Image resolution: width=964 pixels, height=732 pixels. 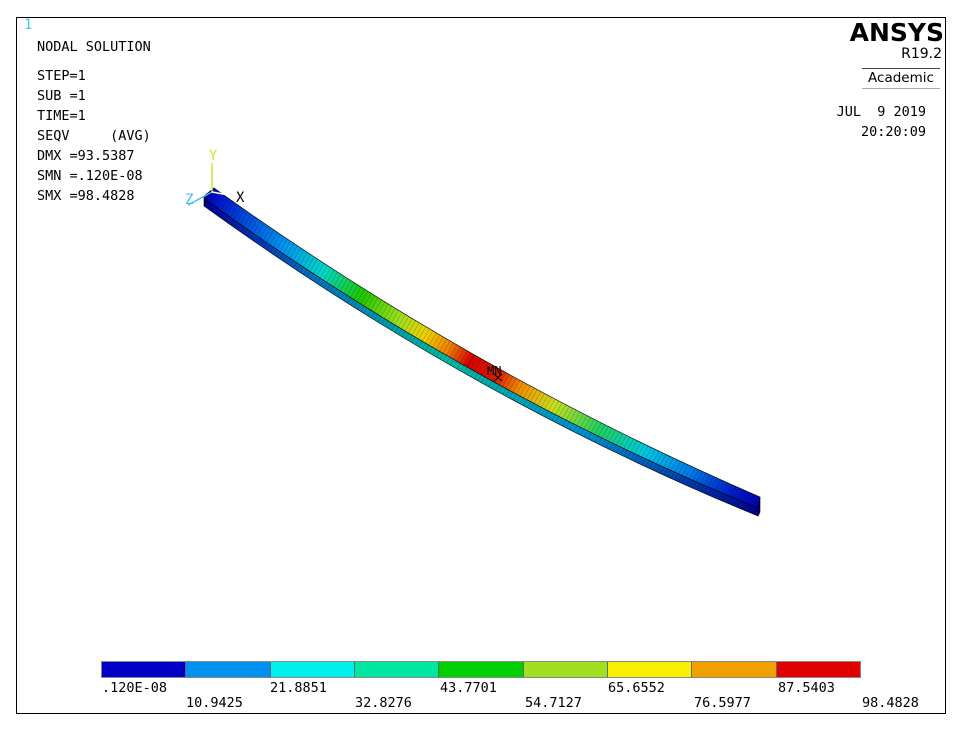 I want to click on legend-label-4: 32.8276, so click(x=383, y=703).